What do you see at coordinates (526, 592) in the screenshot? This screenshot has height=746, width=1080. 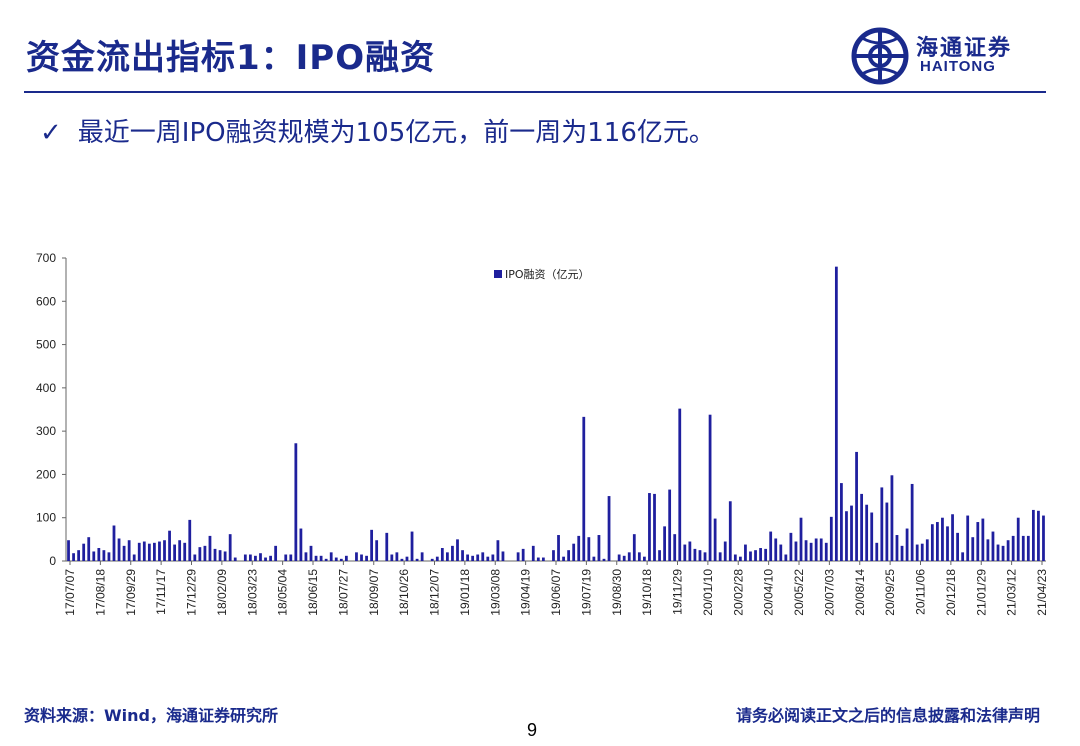 I see `x-tick-label: 19/04/19` at bounding box center [526, 592].